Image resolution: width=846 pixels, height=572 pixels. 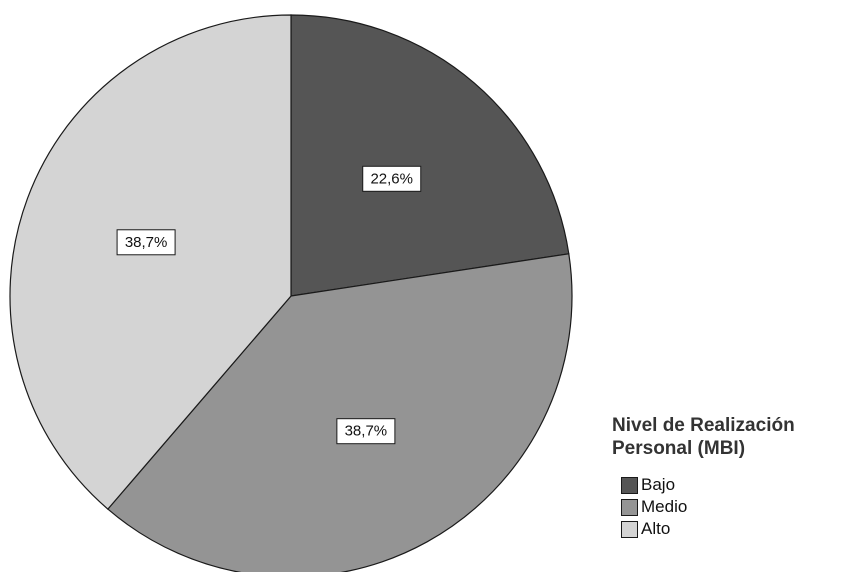 What do you see at coordinates (658, 484) in the screenshot?
I see `legend-label-bajo: Bajo` at bounding box center [658, 484].